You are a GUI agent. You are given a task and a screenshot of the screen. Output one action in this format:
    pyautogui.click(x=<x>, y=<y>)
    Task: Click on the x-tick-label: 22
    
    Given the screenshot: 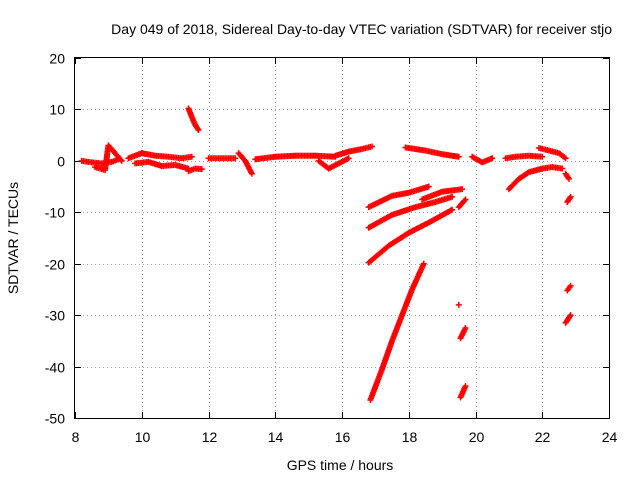 What is the action you would take?
    pyautogui.click(x=543, y=437)
    